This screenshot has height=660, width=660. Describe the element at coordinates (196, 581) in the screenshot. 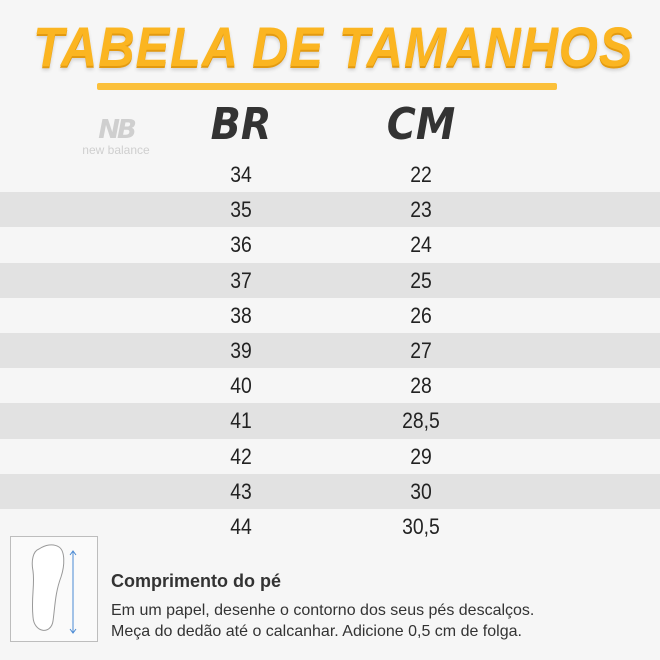

I see `info-title: Comprimento do pé` at that location.